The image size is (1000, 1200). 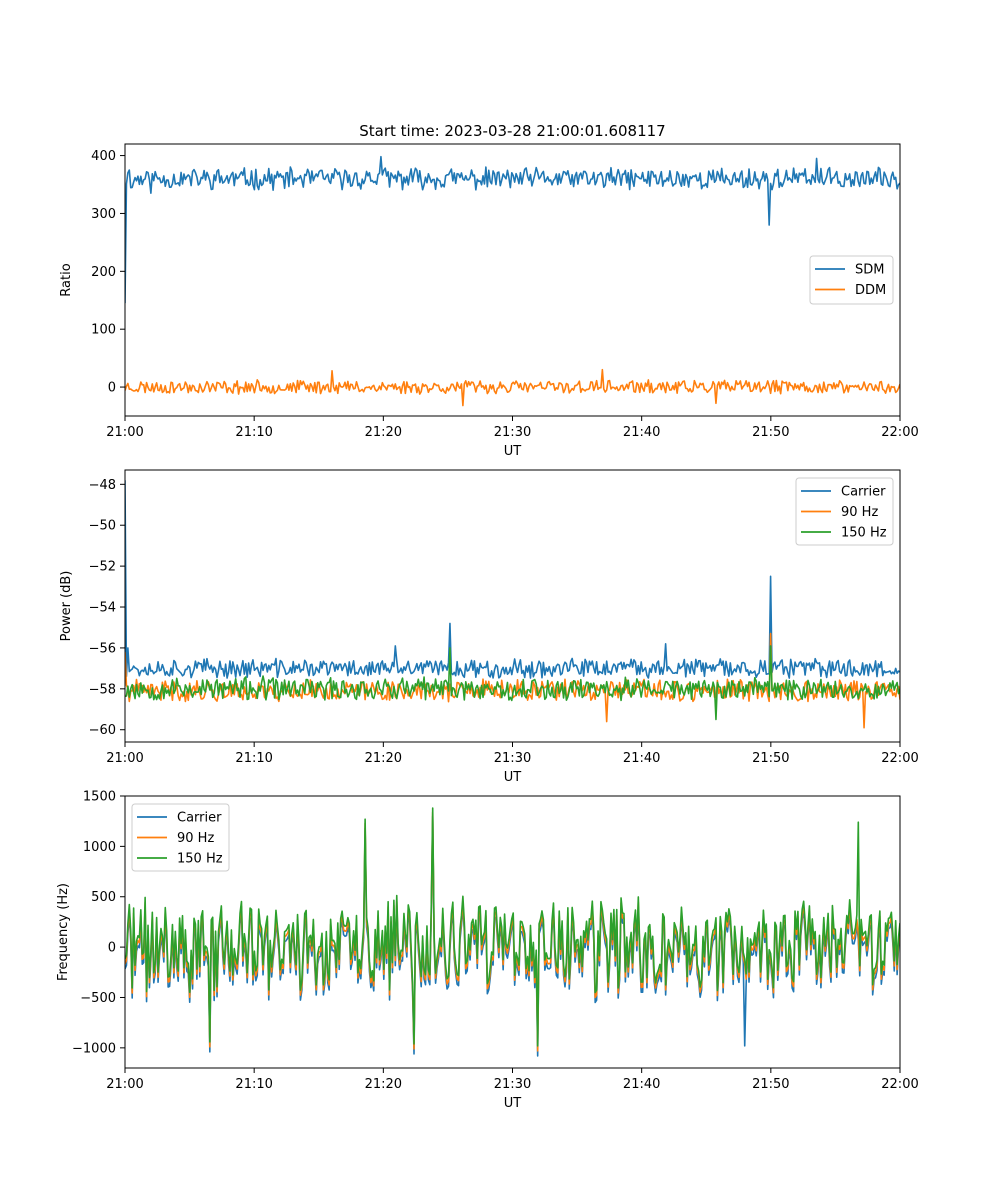 What do you see at coordinates (869, 270) in the screenshot?
I see `legend-entry: SDM` at bounding box center [869, 270].